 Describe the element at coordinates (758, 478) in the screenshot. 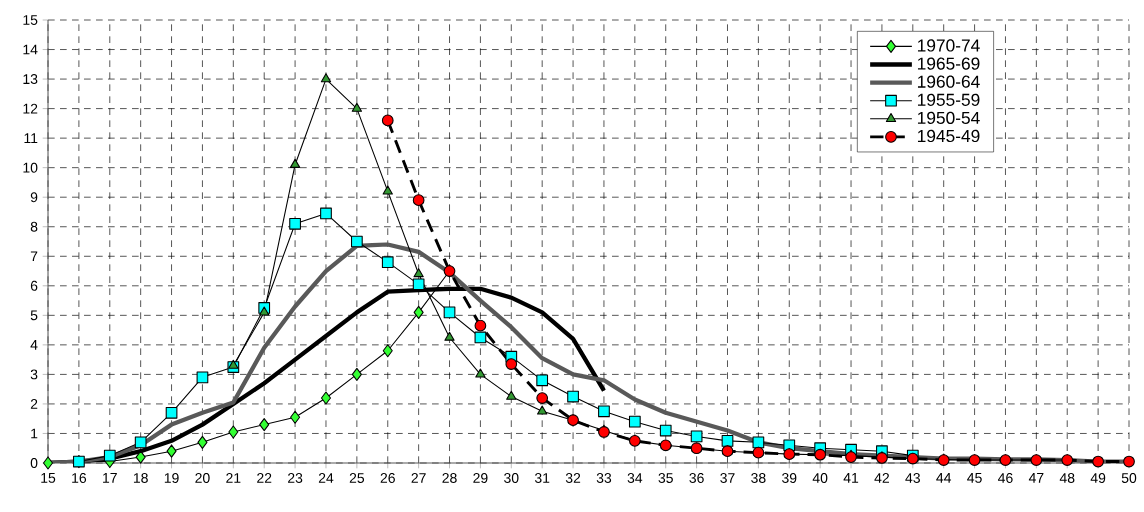

I see `x-tick-label: 38` at that location.